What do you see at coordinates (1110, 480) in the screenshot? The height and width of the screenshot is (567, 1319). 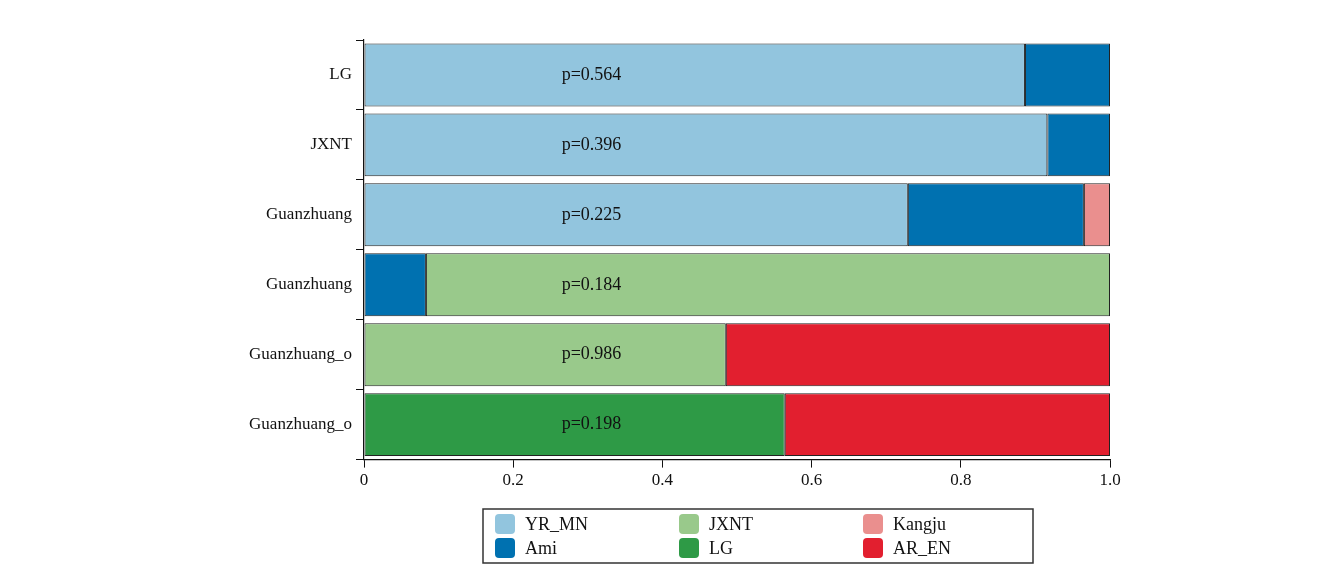 I see `x-tick-label: 1.0` at bounding box center [1110, 480].